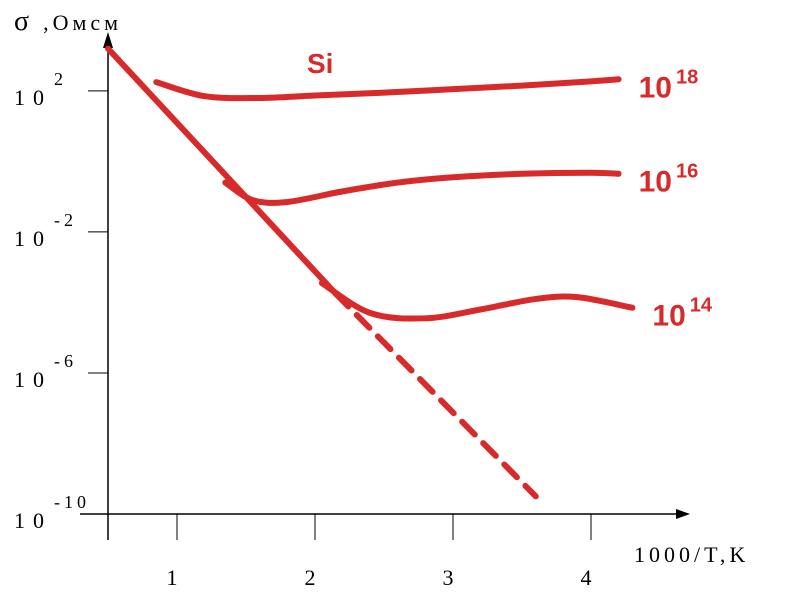  What do you see at coordinates (108, 40) in the screenshot?
I see `y-axis-arrow` at bounding box center [108, 40].